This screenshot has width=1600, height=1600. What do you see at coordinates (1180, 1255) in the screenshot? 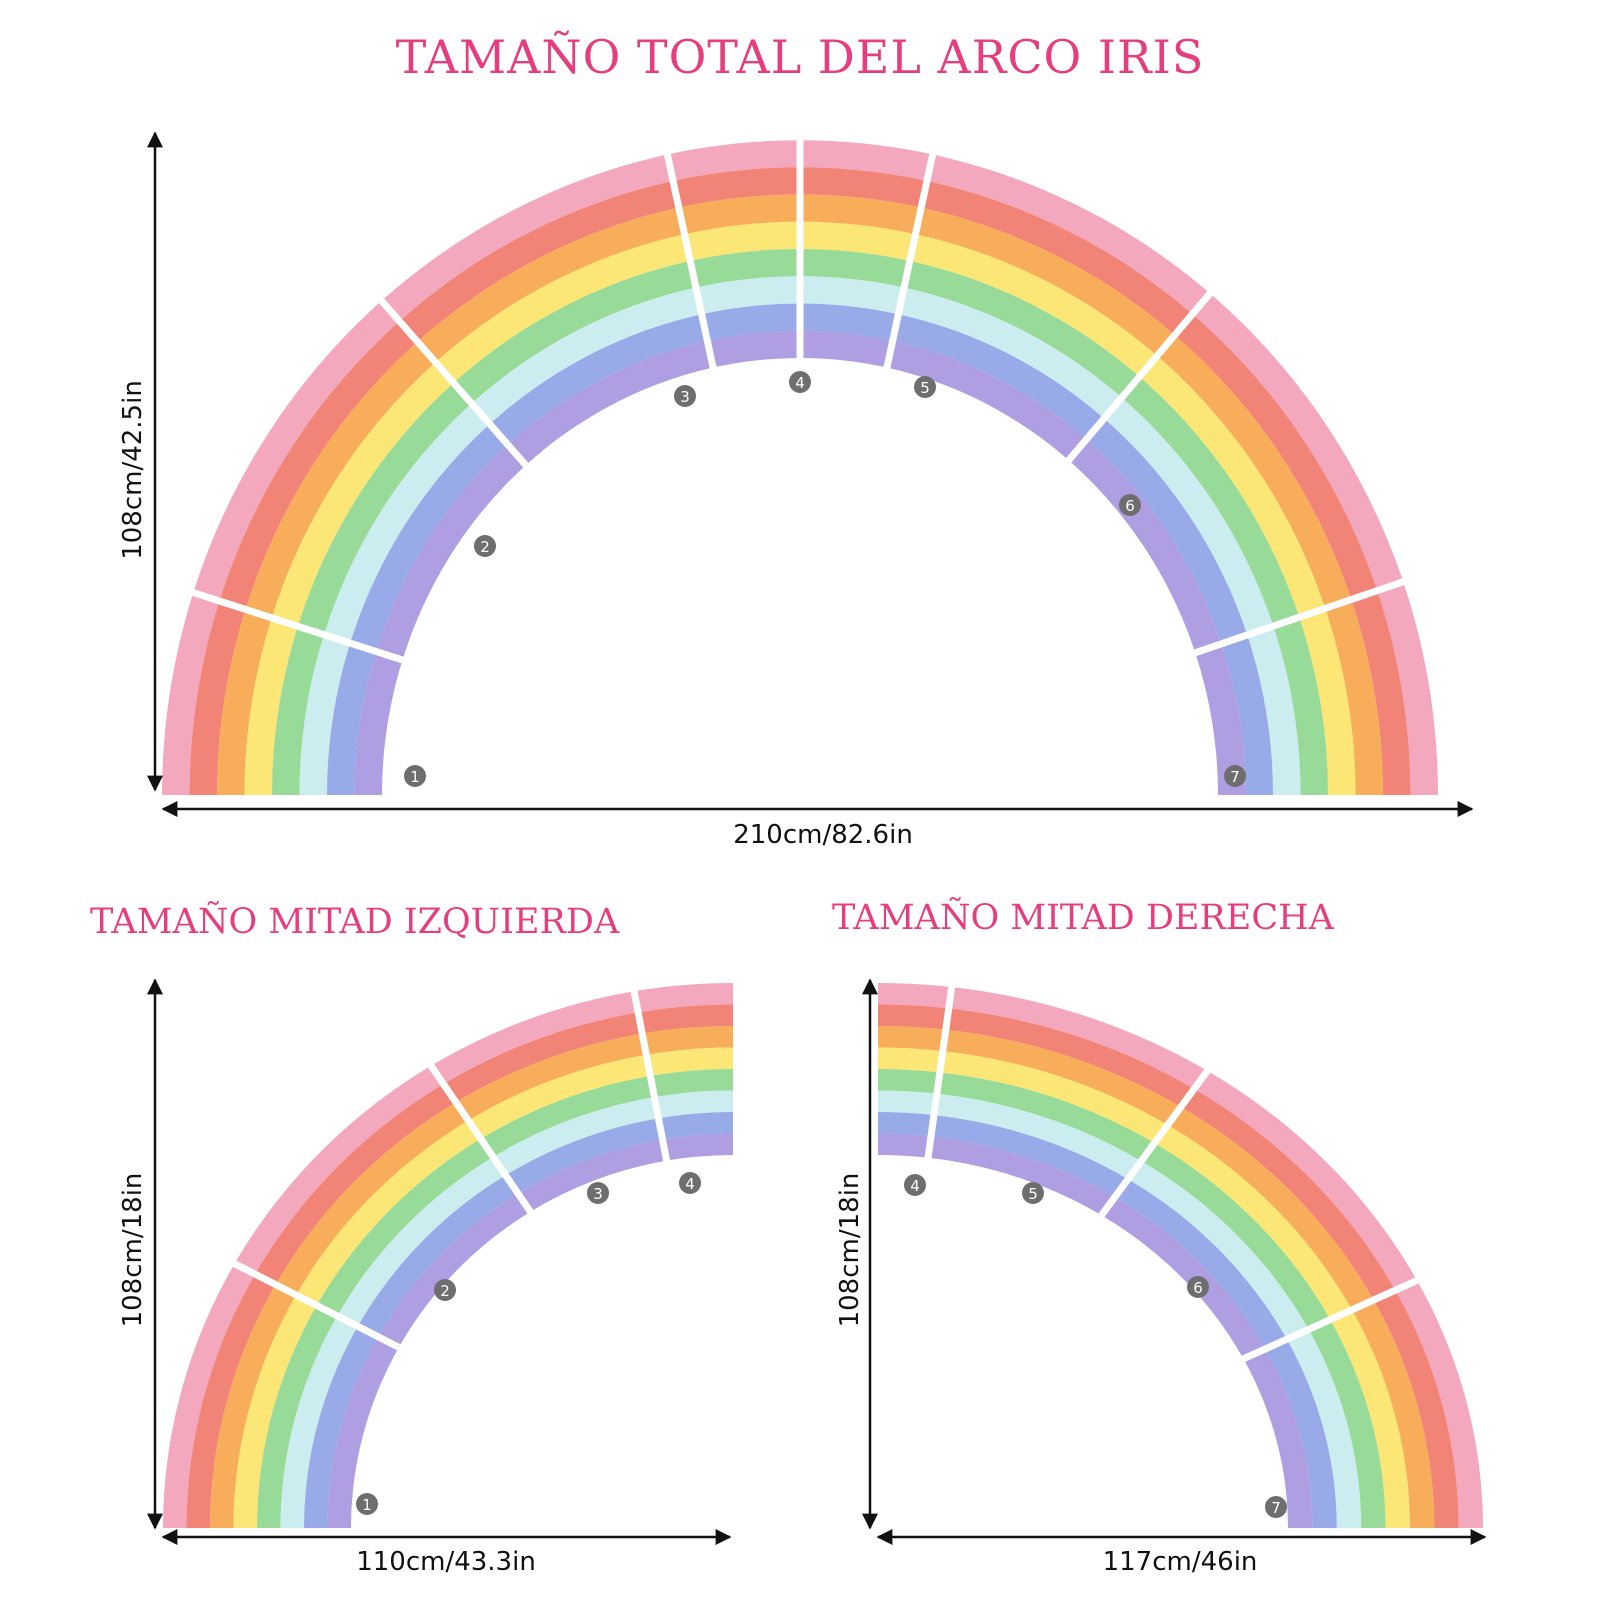
I see `right-half-rainbow: 4 5 6 7` at bounding box center [1180, 1255].